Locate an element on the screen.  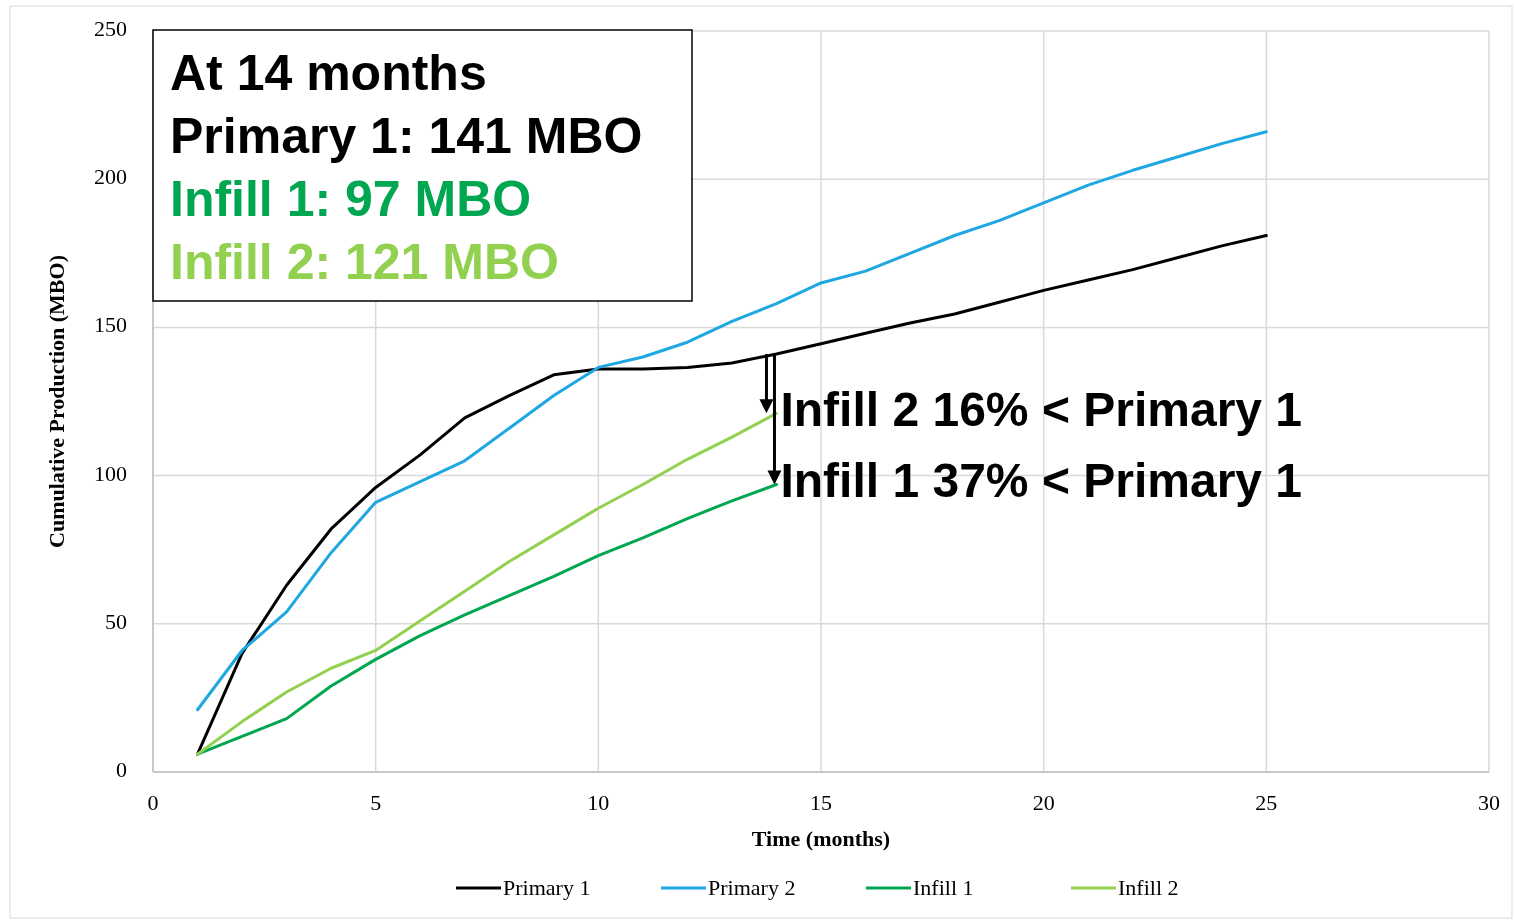
legend-label: Primary 1 is located at coordinates (547, 887).